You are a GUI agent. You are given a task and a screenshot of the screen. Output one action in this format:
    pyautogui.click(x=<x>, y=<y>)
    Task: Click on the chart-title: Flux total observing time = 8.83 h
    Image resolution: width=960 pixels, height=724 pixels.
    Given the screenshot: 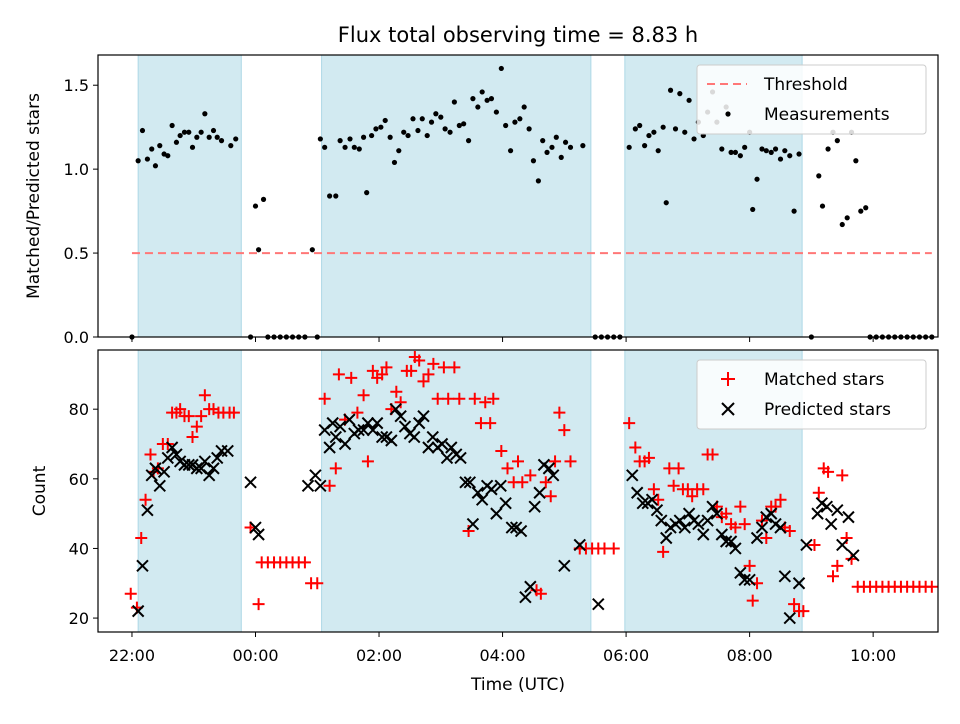 What is the action you would take?
    pyautogui.click(x=518, y=35)
    